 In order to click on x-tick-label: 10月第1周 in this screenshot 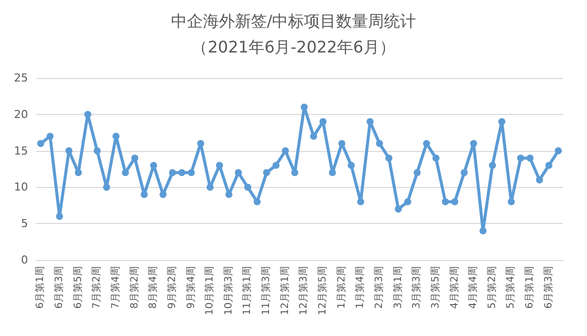, I will do `click(210, 291)`.